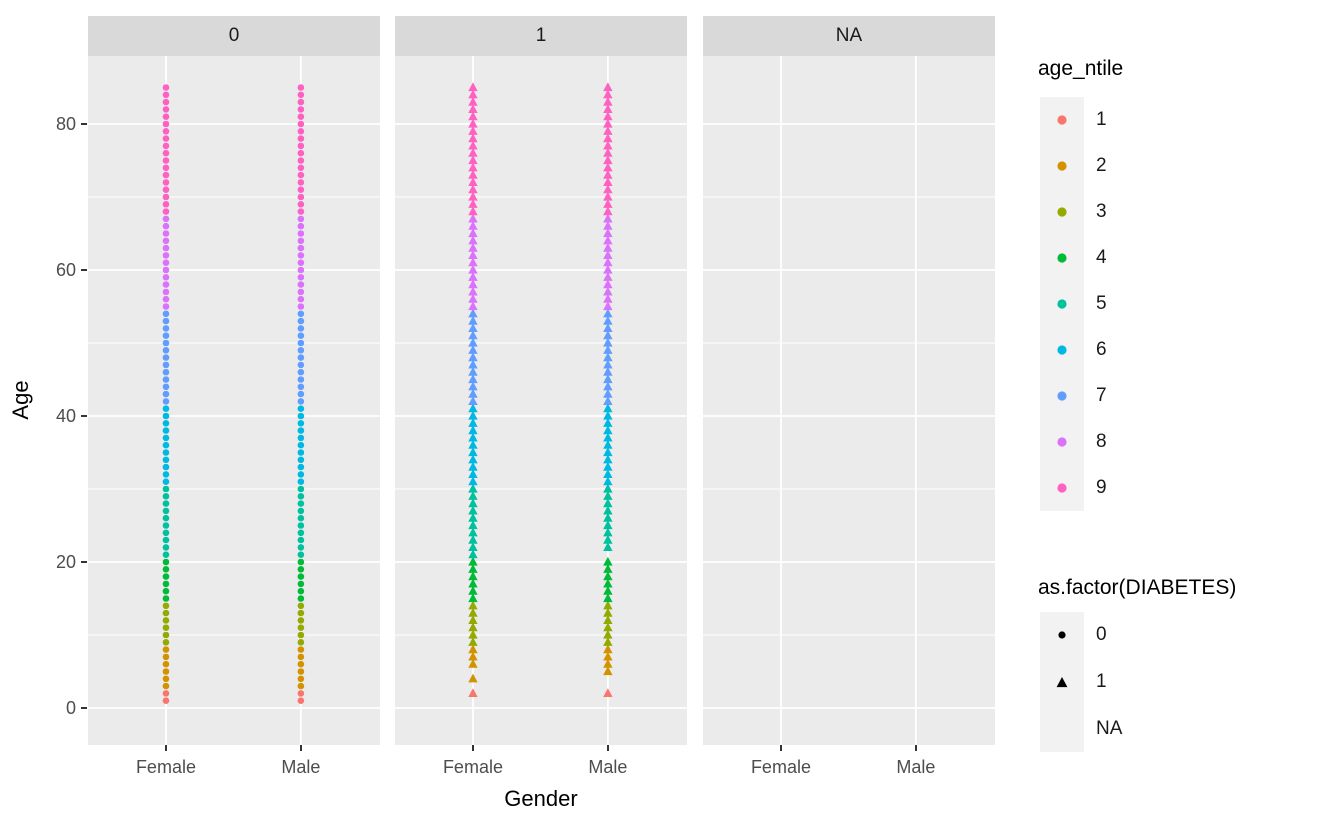 The height and width of the screenshot is (830, 1344). Describe the element at coordinates (234, 36) in the screenshot. I see `facet-strip: 0` at that location.